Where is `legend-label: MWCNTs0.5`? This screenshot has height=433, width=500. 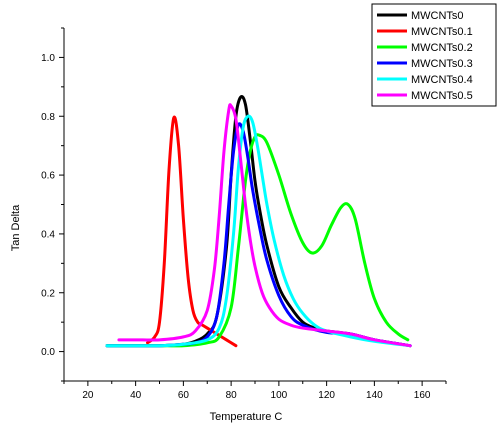
legend-label: MWCNTs0.5 is located at coordinates (442, 96).